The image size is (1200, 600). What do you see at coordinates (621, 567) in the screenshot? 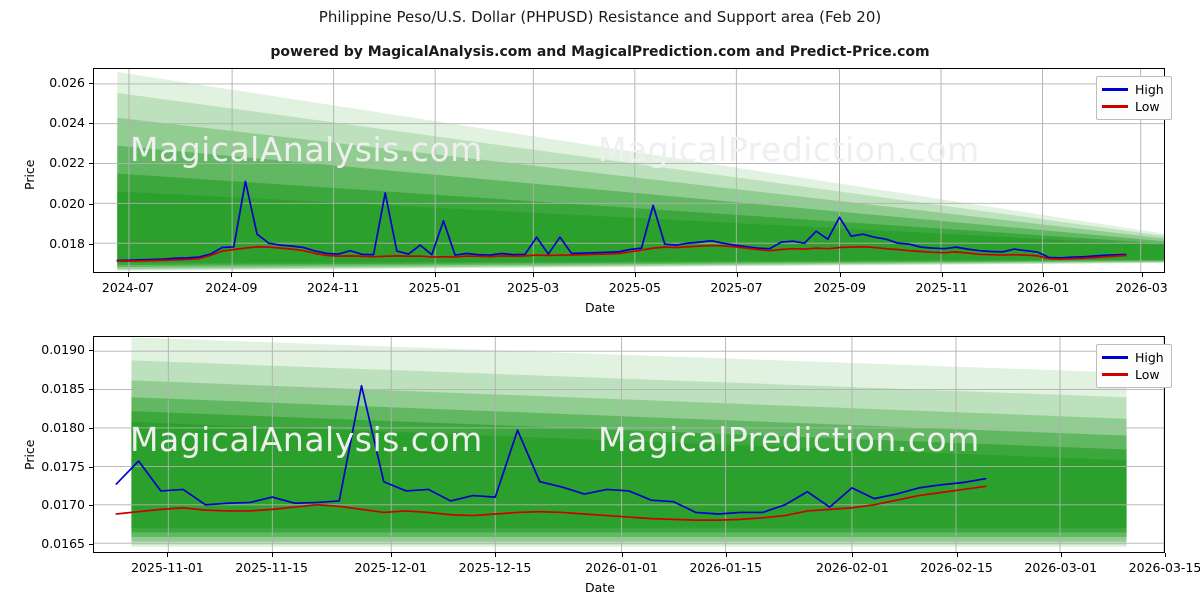
I see `x-tick-label: 2026-01-01` at bounding box center [621, 567].